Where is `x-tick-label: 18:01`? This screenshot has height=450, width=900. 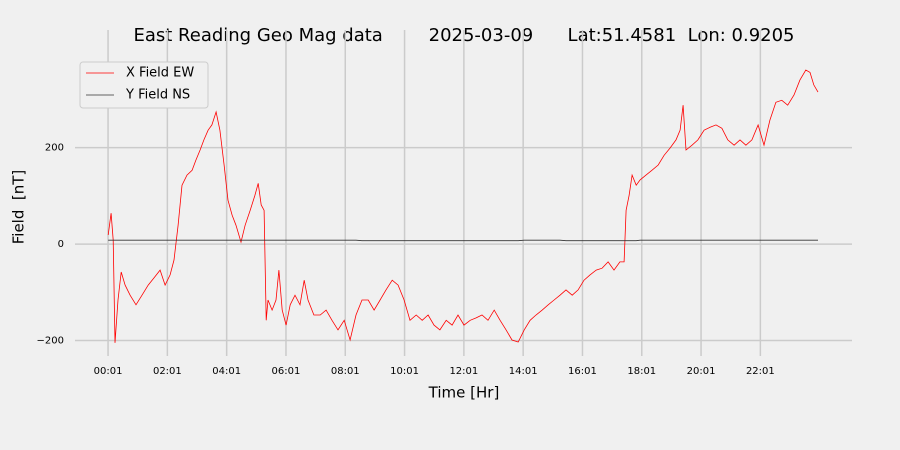 x-tick-label: 18:01 is located at coordinates (641, 371).